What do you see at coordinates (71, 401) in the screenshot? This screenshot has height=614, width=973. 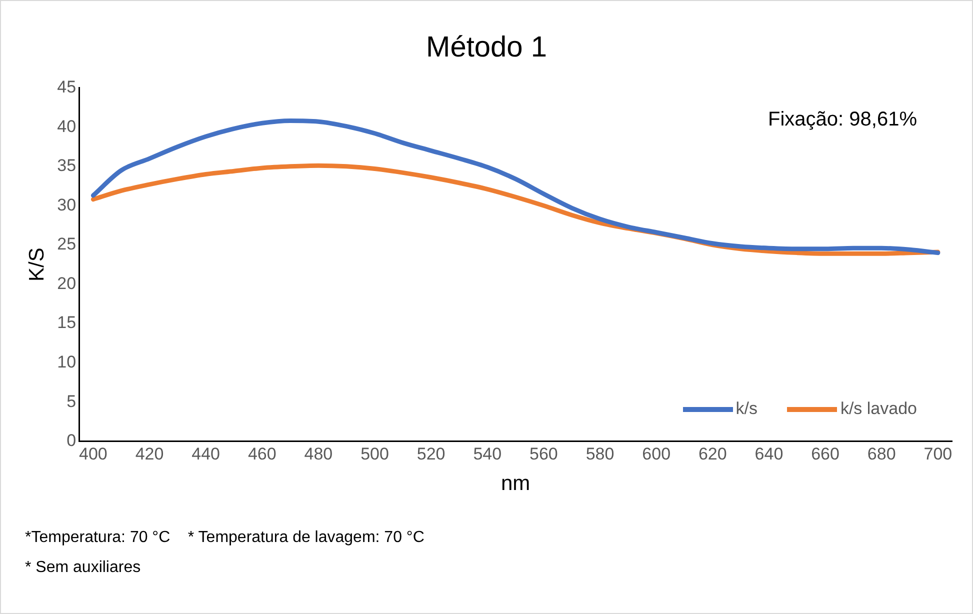 I see `y-tick-label: 5` at bounding box center [71, 401].